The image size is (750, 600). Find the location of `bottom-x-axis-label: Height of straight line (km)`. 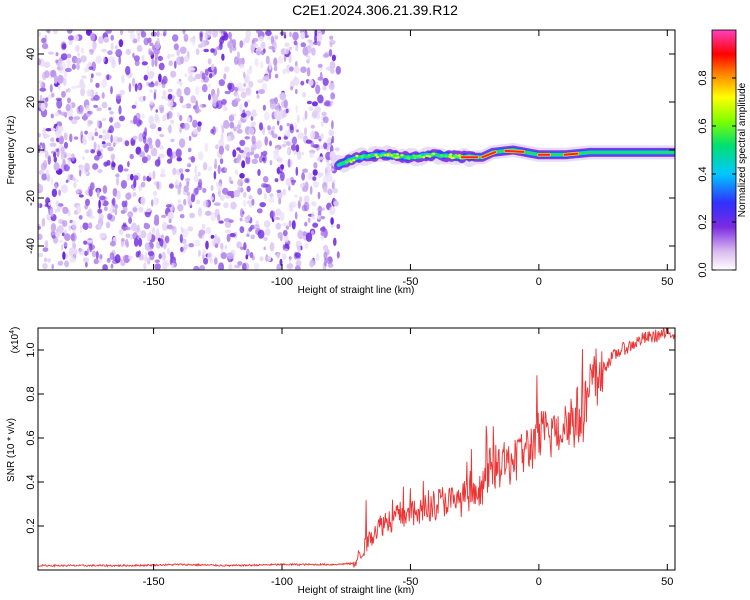

bottom-x-axis-label: Height of straight line (km) is located at coordinates (356, 590).